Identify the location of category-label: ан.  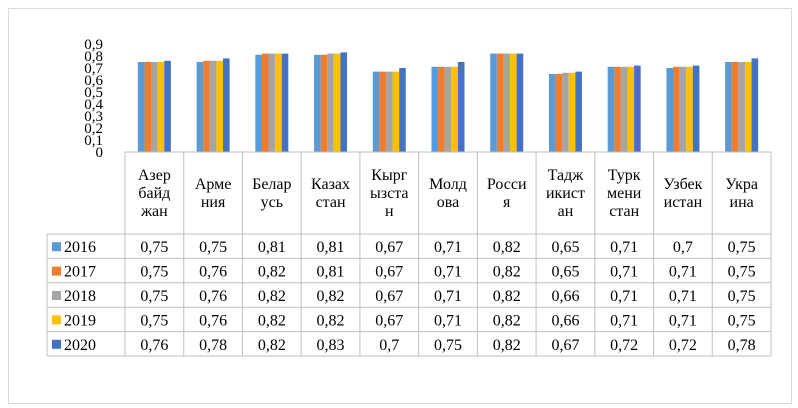
(566, 211).